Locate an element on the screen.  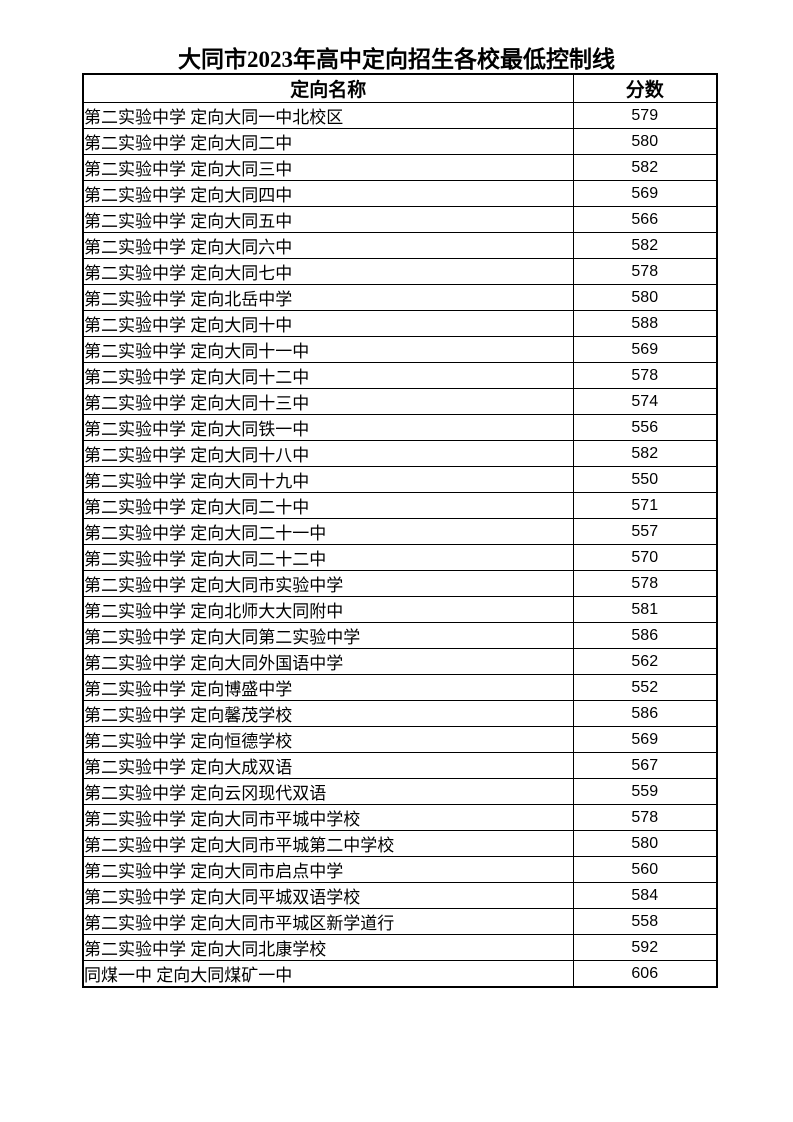
table-row: 第二实验中学 定向大同二中 580 is located at coordinates (400, 141).